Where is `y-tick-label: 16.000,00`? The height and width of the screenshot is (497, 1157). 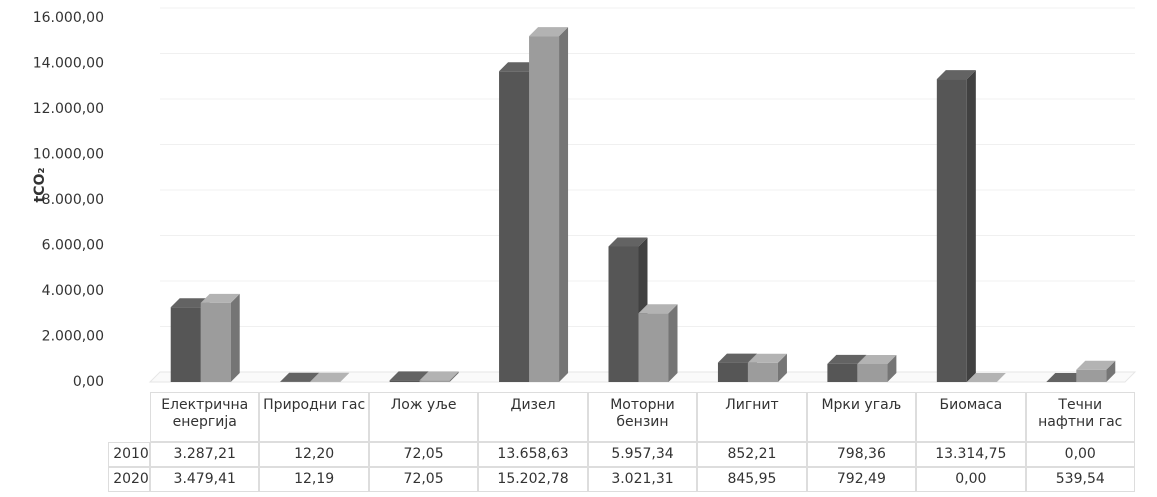
y-tick-label: 16.000,00 is located at coordinates (68, 18).